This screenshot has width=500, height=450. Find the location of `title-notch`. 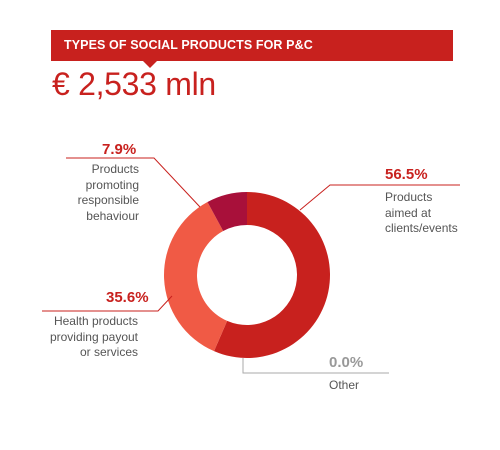

title-notch is located at coordinates (150, 64).